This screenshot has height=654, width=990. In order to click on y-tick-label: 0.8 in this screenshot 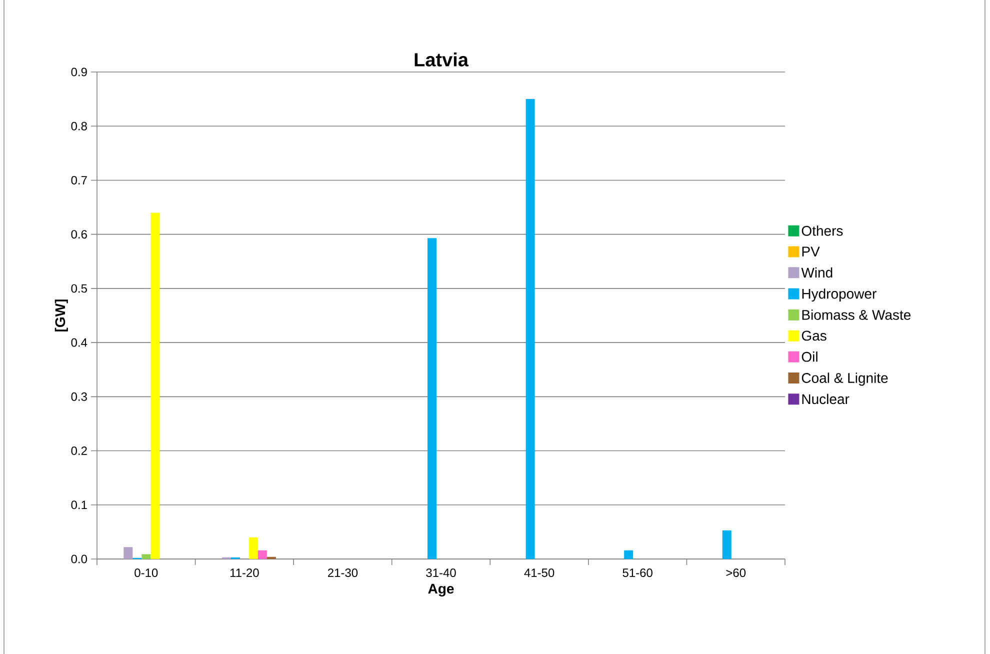, I will do `click(79, 126)`.